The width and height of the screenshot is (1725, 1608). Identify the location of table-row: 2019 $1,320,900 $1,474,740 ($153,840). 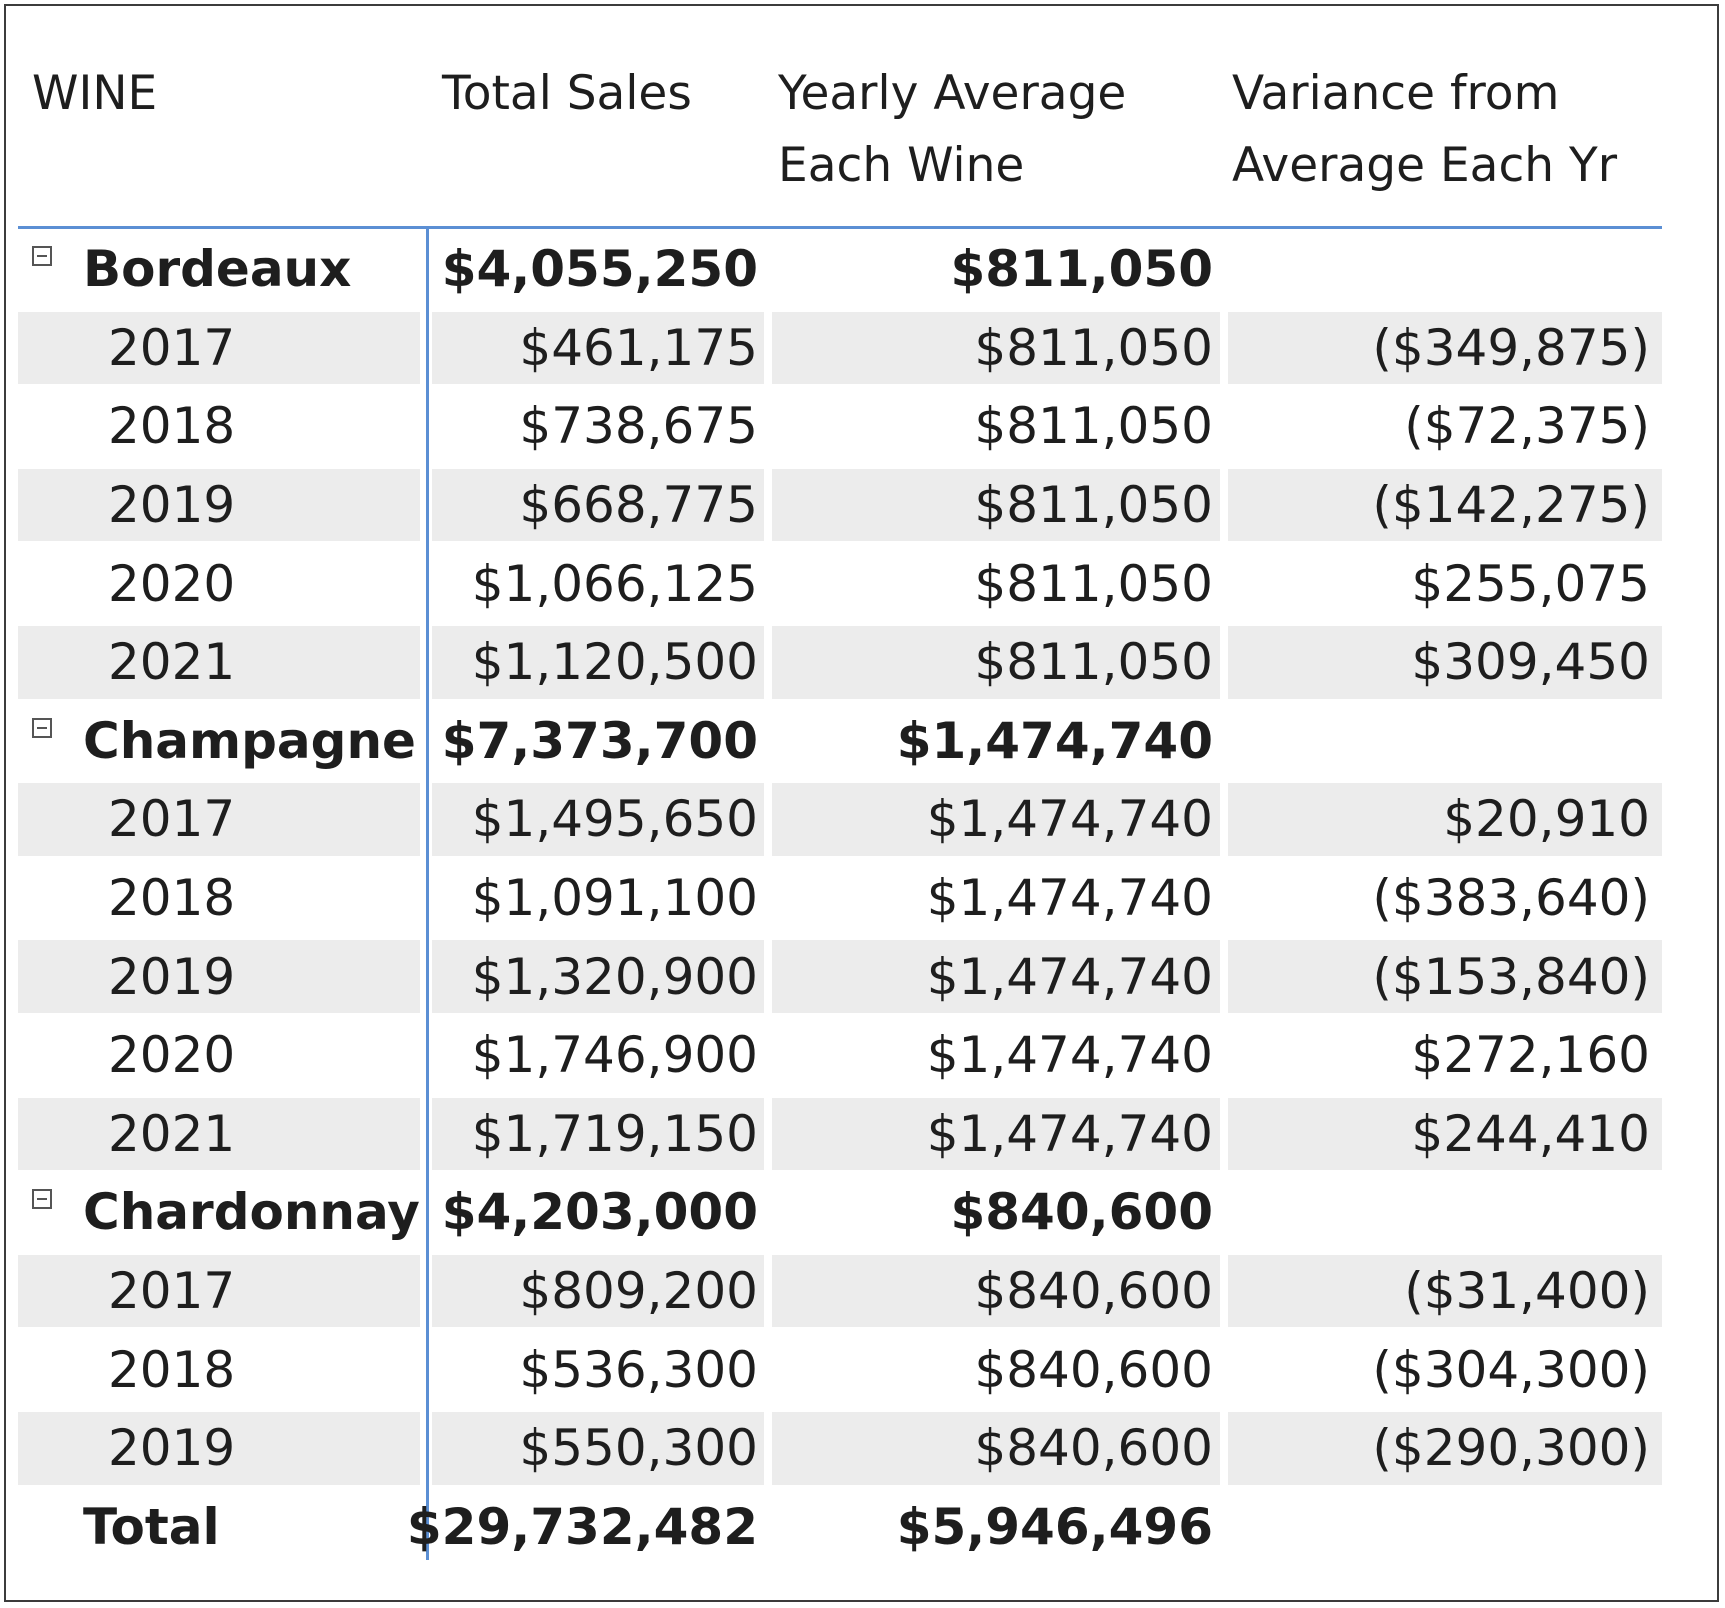
(840, 976).